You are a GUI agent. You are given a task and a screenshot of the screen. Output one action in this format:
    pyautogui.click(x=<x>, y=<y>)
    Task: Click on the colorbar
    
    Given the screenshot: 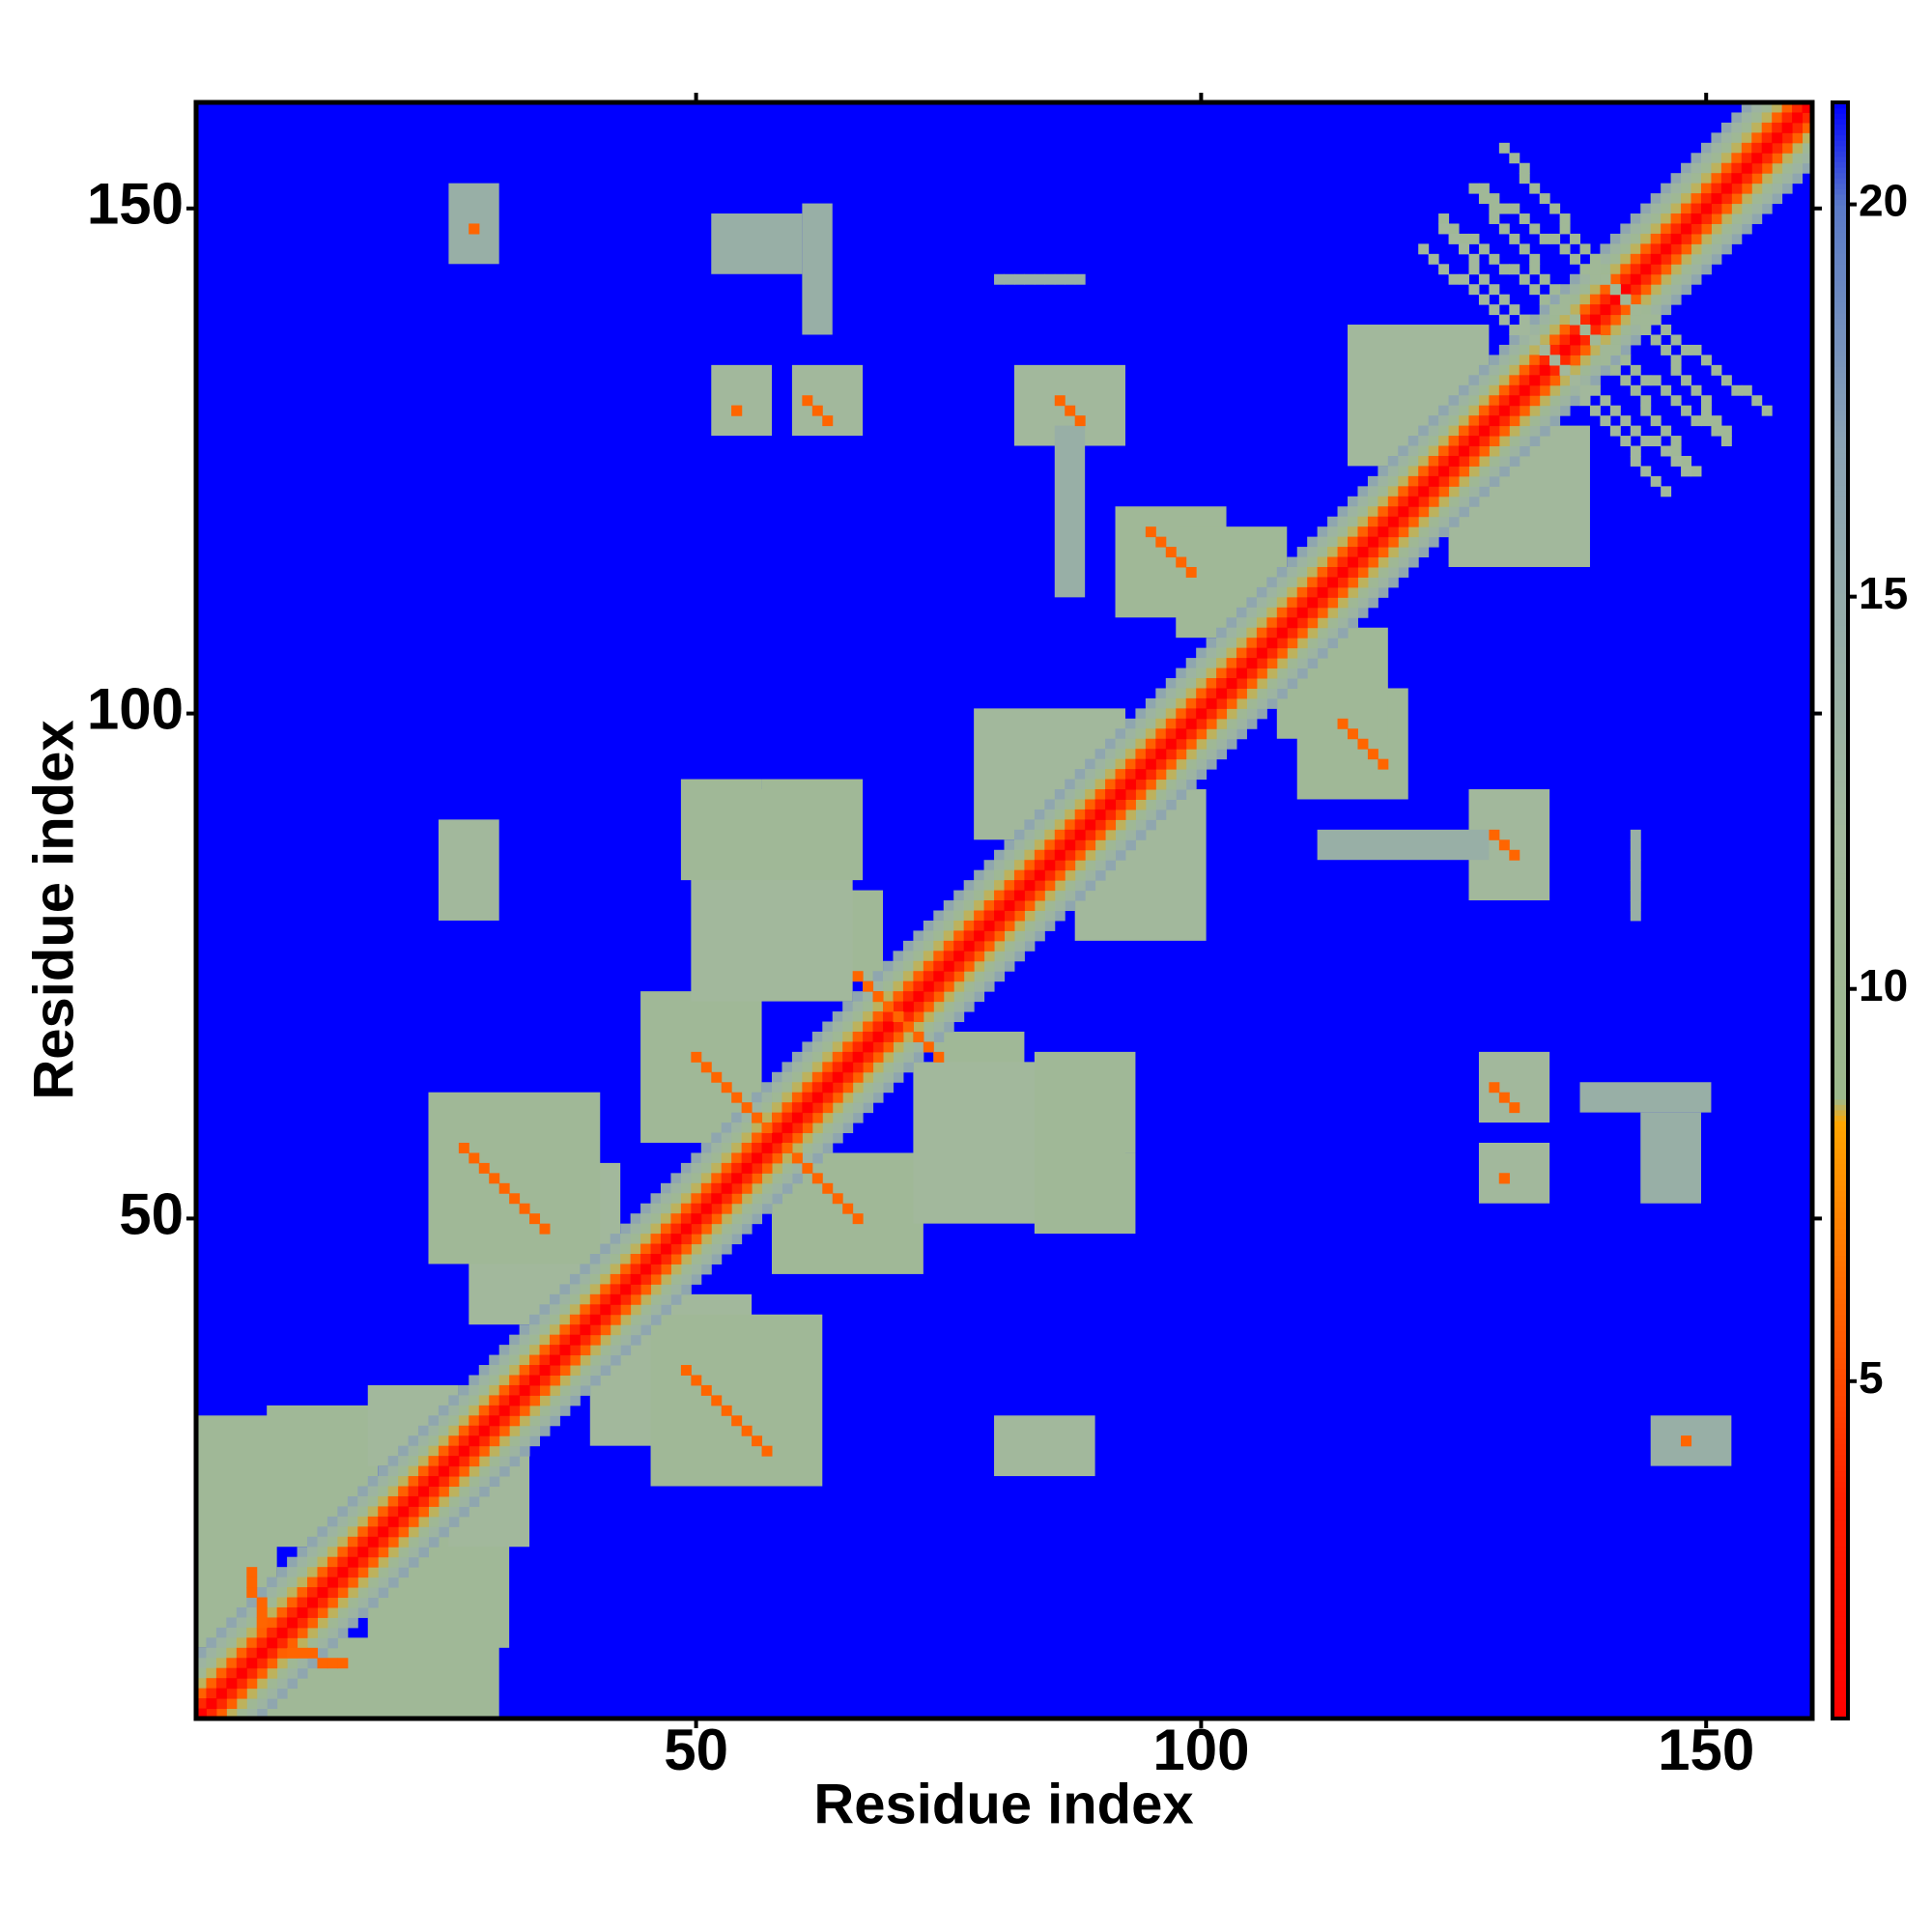 What is the action you would take?
    pyautogui.click(x=1840, y=910)
    